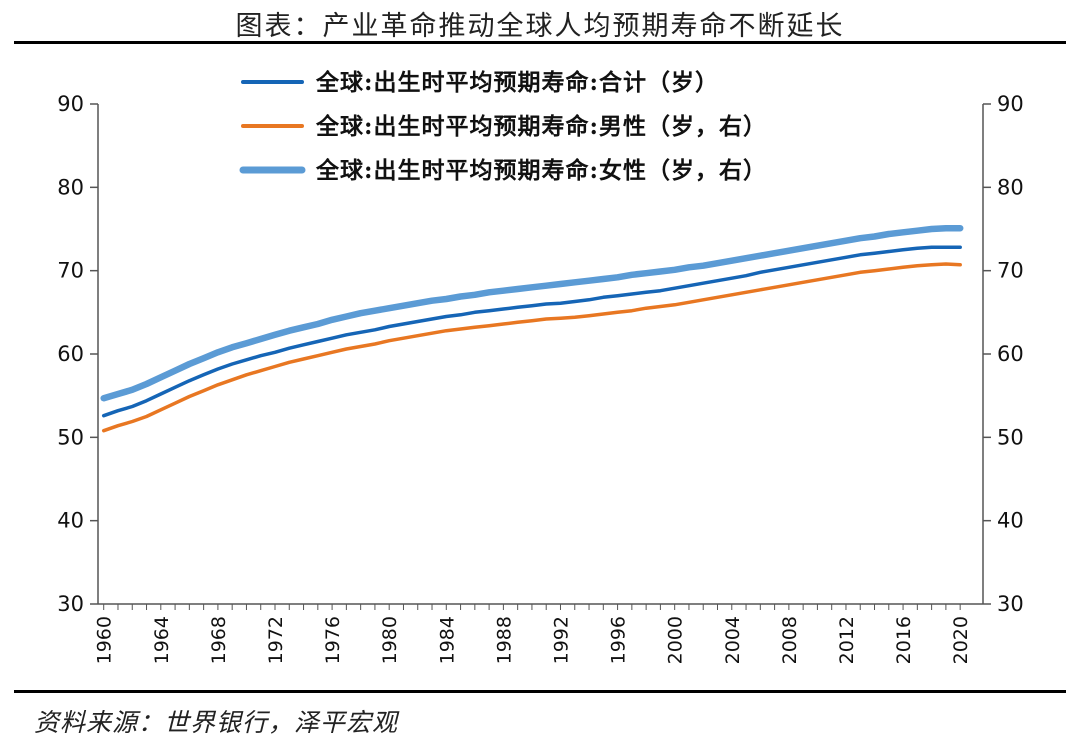 The height and width of the screenshot is (747, 1080). Describe the element at coordinates (219, 640) in the screenshot. I see `x-tick-label: 1968` at that location.